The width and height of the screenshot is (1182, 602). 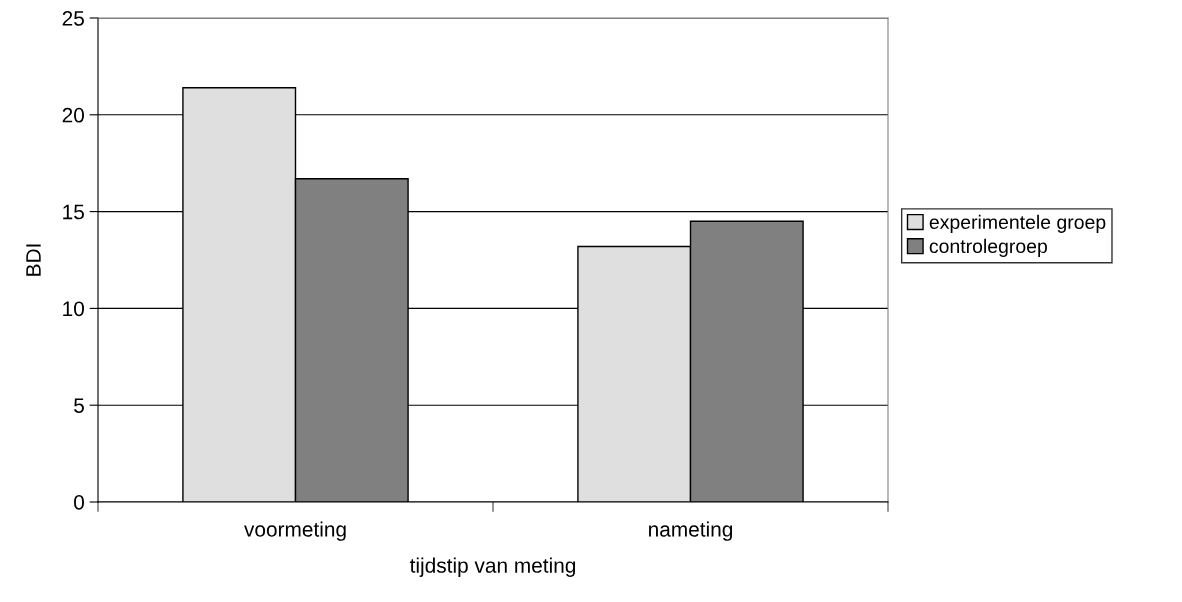 What do you see at coordinates (73, 115) in the screenshot?
I see `y-tick-label: 20` at bounding box center [73, 115].